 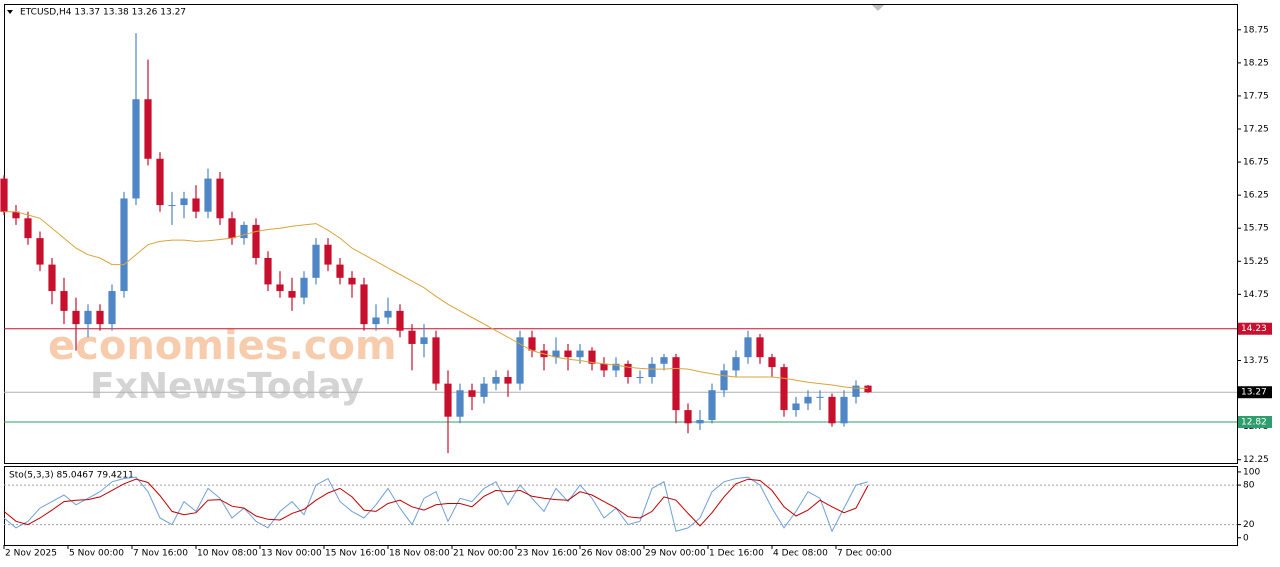 What do you see at coordinates (103, 13) in the screenshot?
I see `chart-title: ETCUSD,H4 13.37 13.38 13.26 13.27` at bounding box center [103, 13].